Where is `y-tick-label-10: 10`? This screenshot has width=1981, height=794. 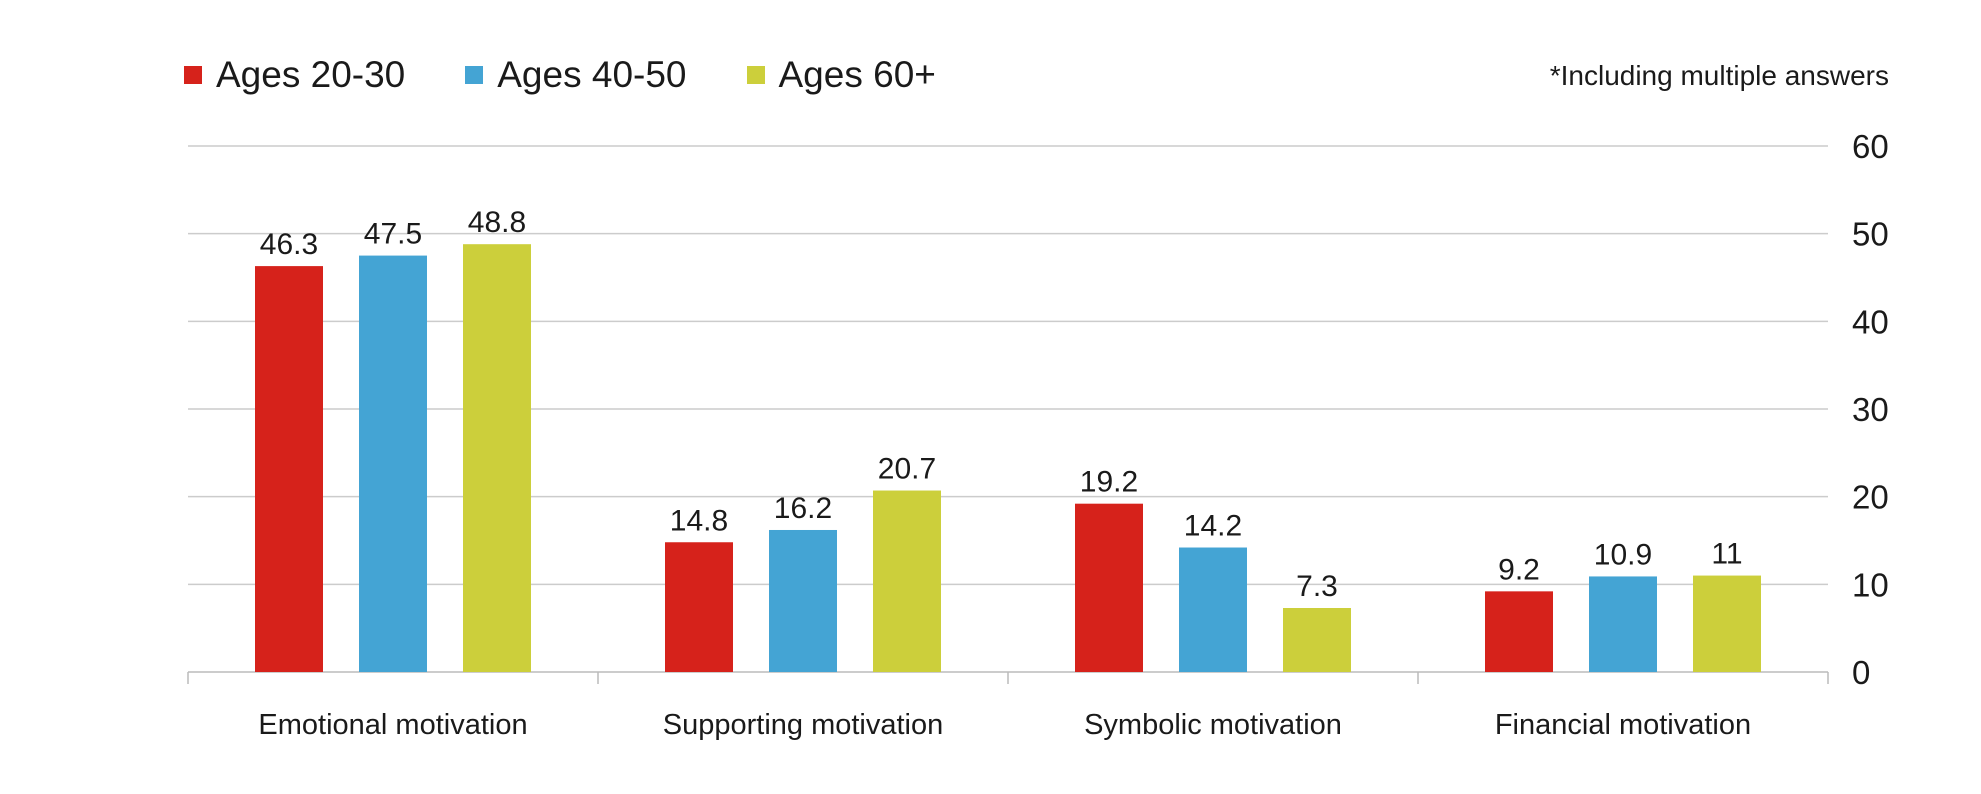 y-tick-label-10: 10 is located at coordinates (1870, 584).